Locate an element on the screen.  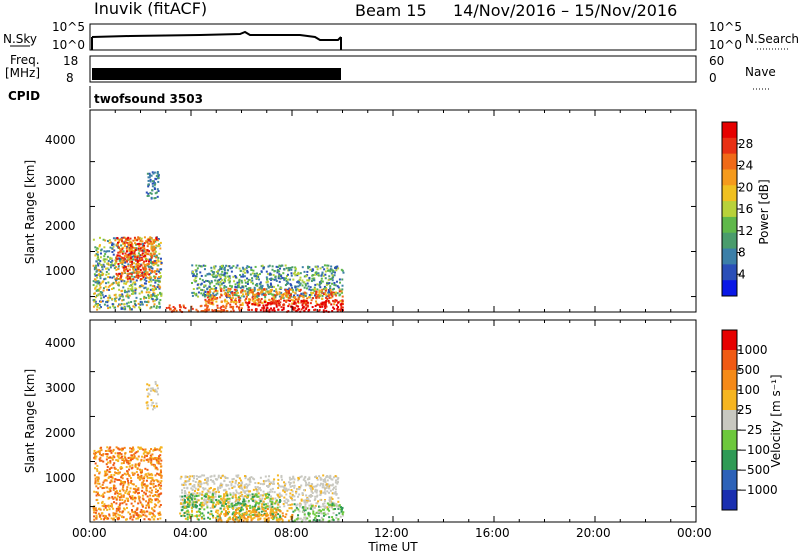
nsky-label: N.Sky is located at coordinates (20, 39).